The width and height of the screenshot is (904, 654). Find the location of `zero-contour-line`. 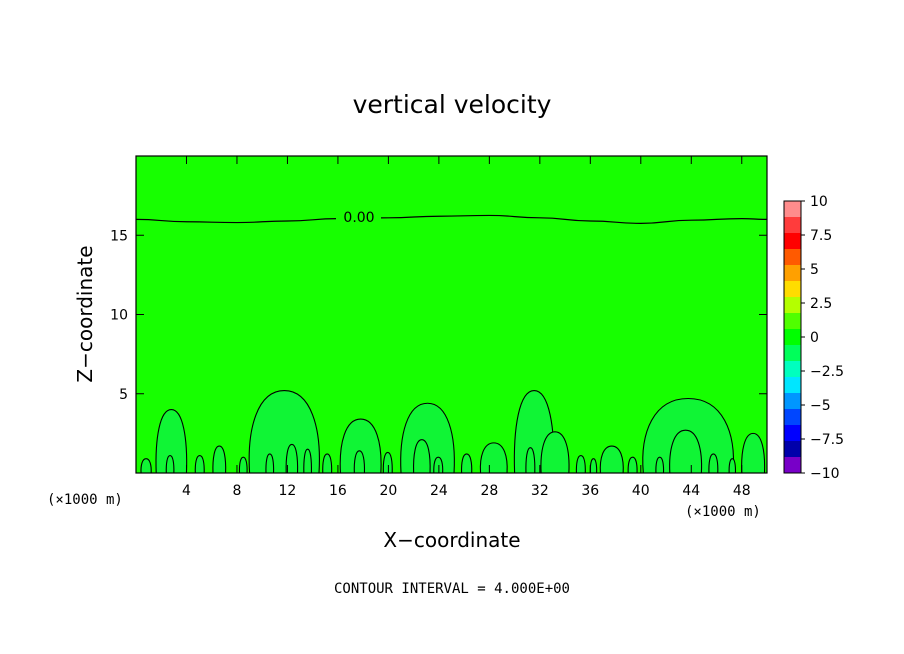

zero-contour-line is located at coordinates (451, 219).